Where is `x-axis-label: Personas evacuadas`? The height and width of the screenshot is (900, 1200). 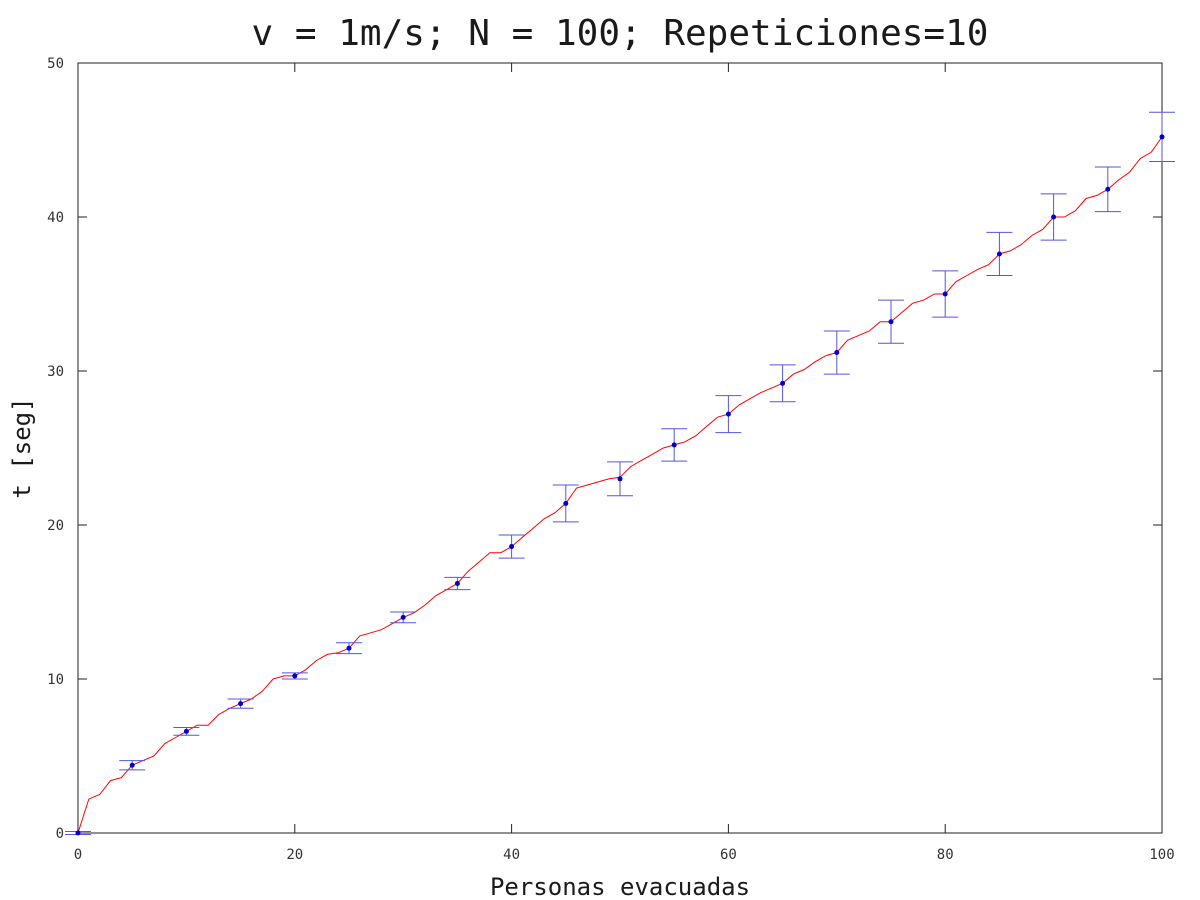 x-axis-label: Personas evacuadas is located at coordinates (620, 886).